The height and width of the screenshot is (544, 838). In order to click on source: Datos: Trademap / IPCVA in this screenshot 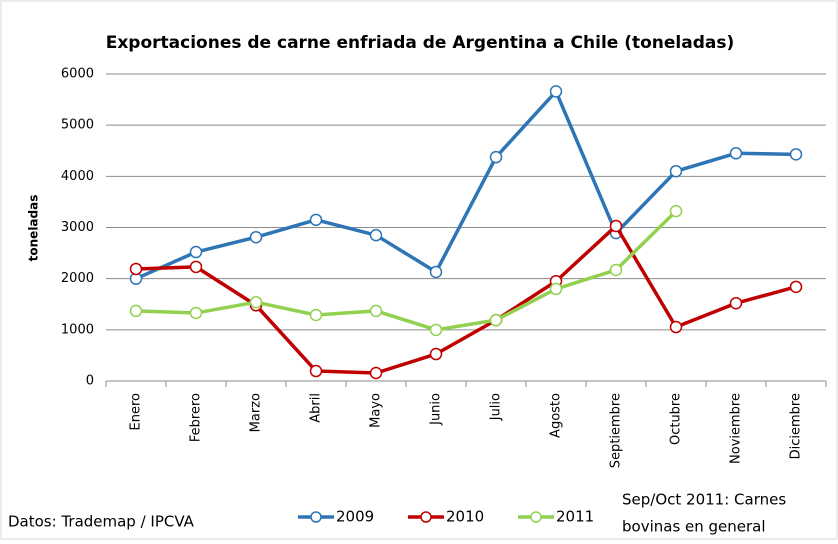, I will do `click(101, 522)`.